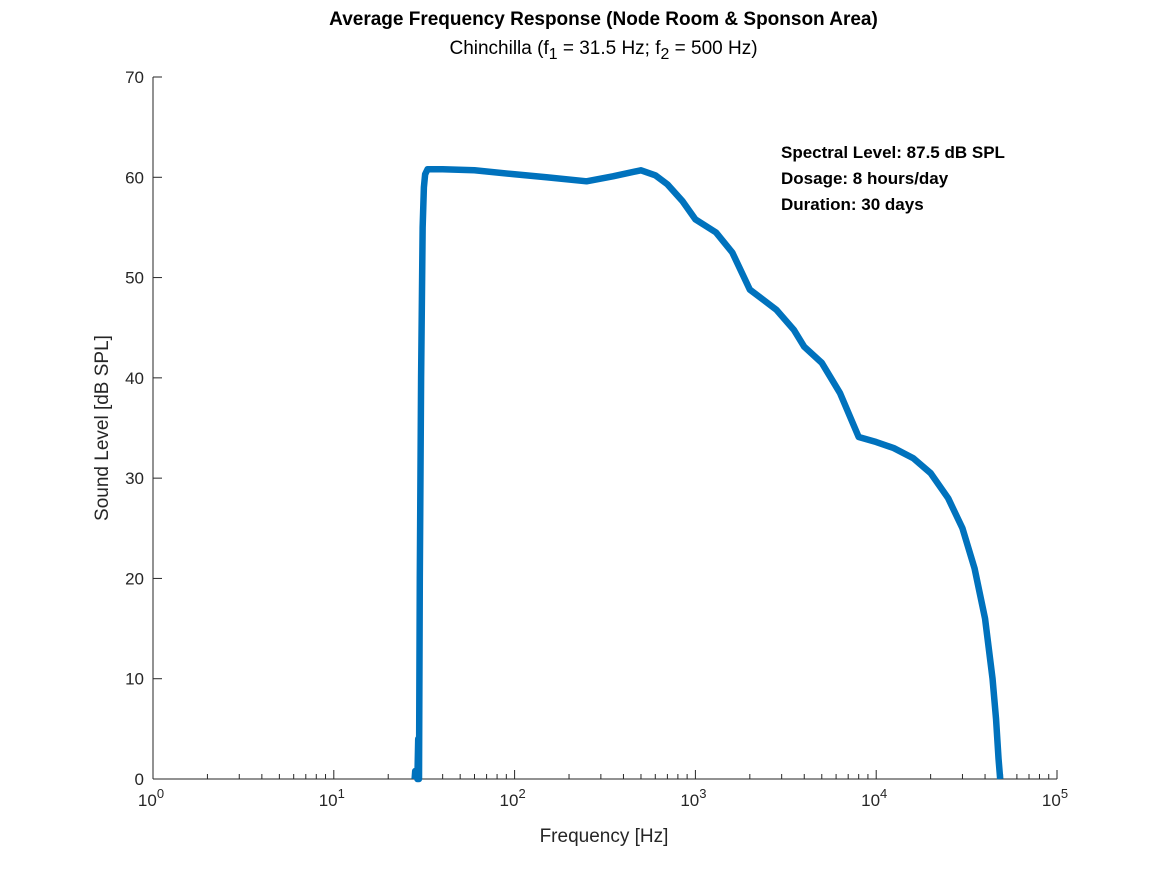 This screenshot has height=875, width=1167. Describe the element at coordinates (874, 798) in the screenshot. I see `x-tick-label: 10⁴` at that location.